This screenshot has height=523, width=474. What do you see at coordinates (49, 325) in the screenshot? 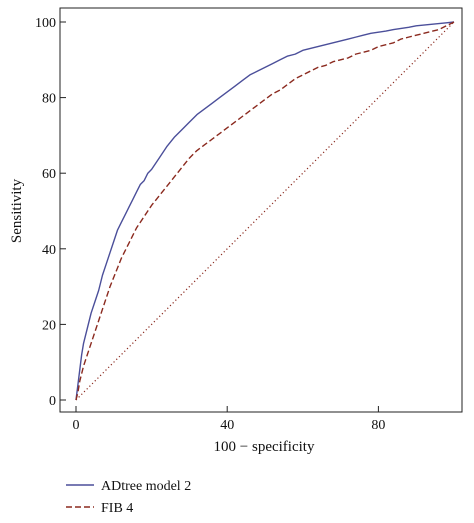
I see `y-tick-label: 20` at bounding box center [49, 325].